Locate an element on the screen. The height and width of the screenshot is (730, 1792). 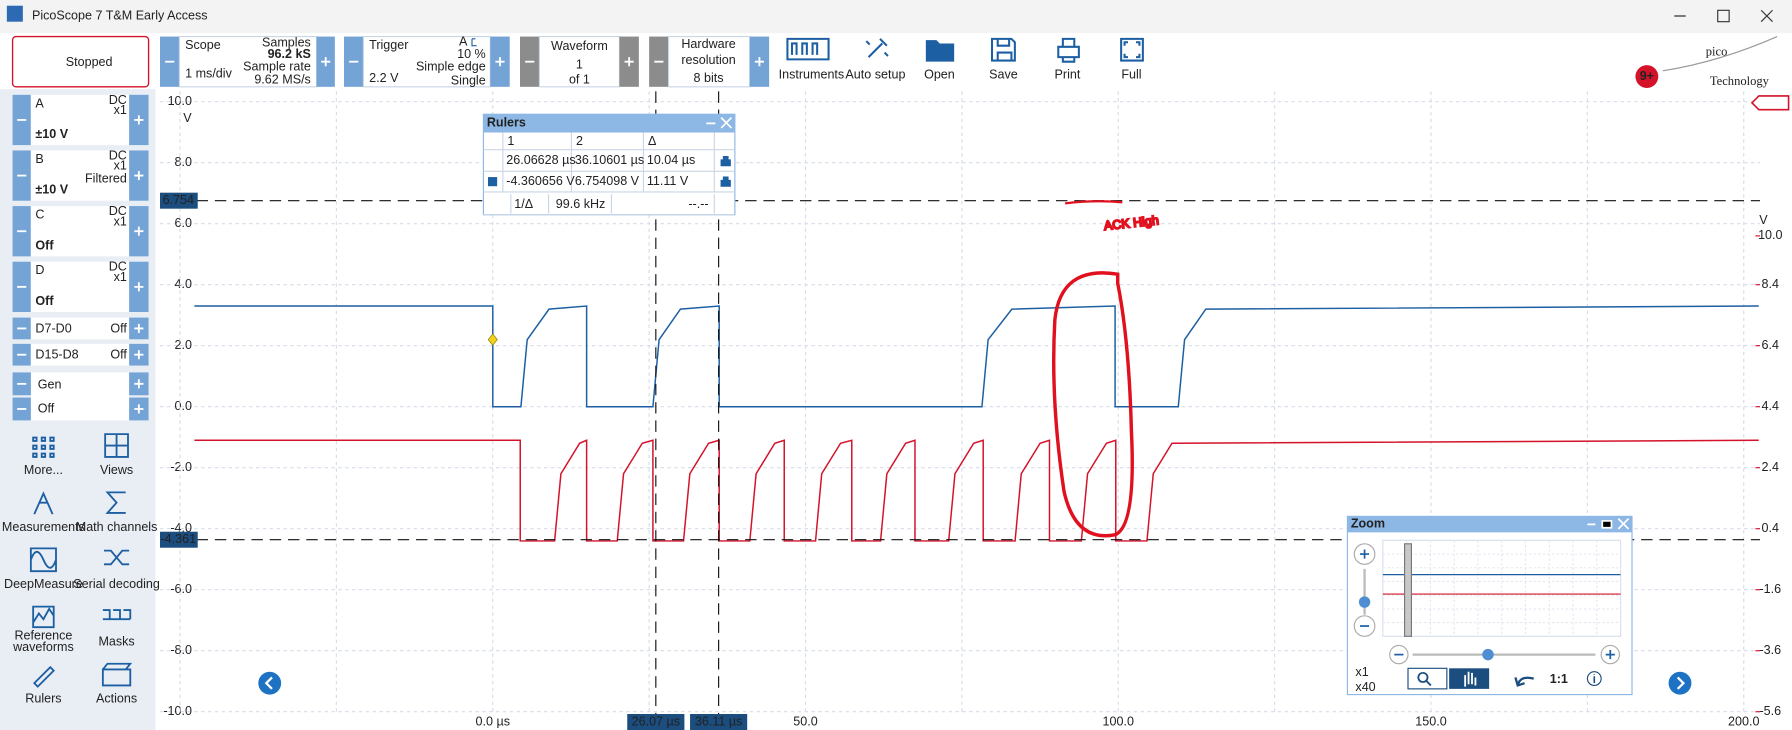
tool-label: Views is located at coordinates (116, 470).